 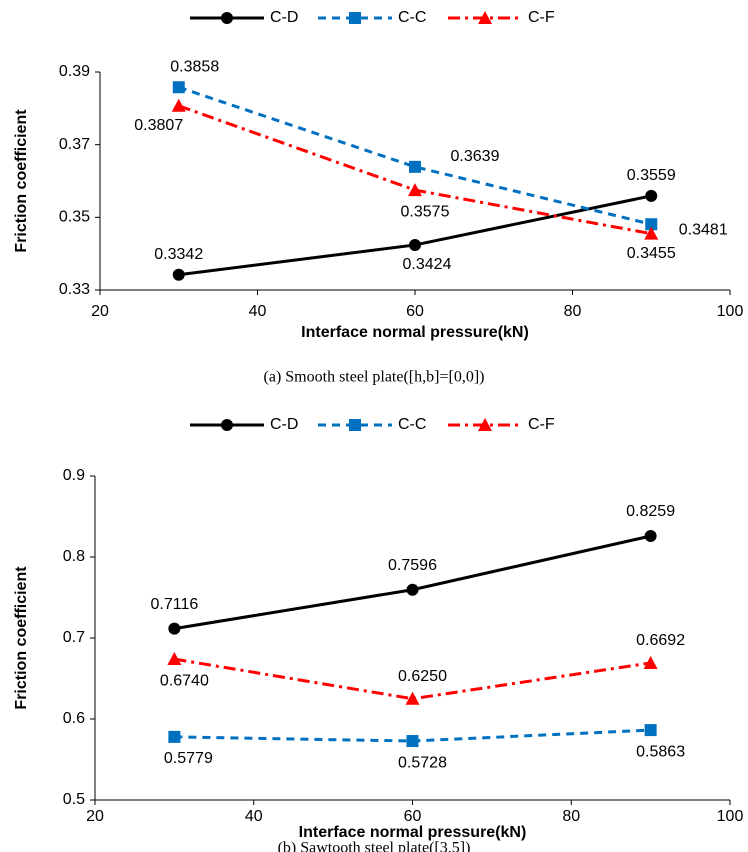 I want to click on data-label: 0.5863, so click(x=660, y=751).